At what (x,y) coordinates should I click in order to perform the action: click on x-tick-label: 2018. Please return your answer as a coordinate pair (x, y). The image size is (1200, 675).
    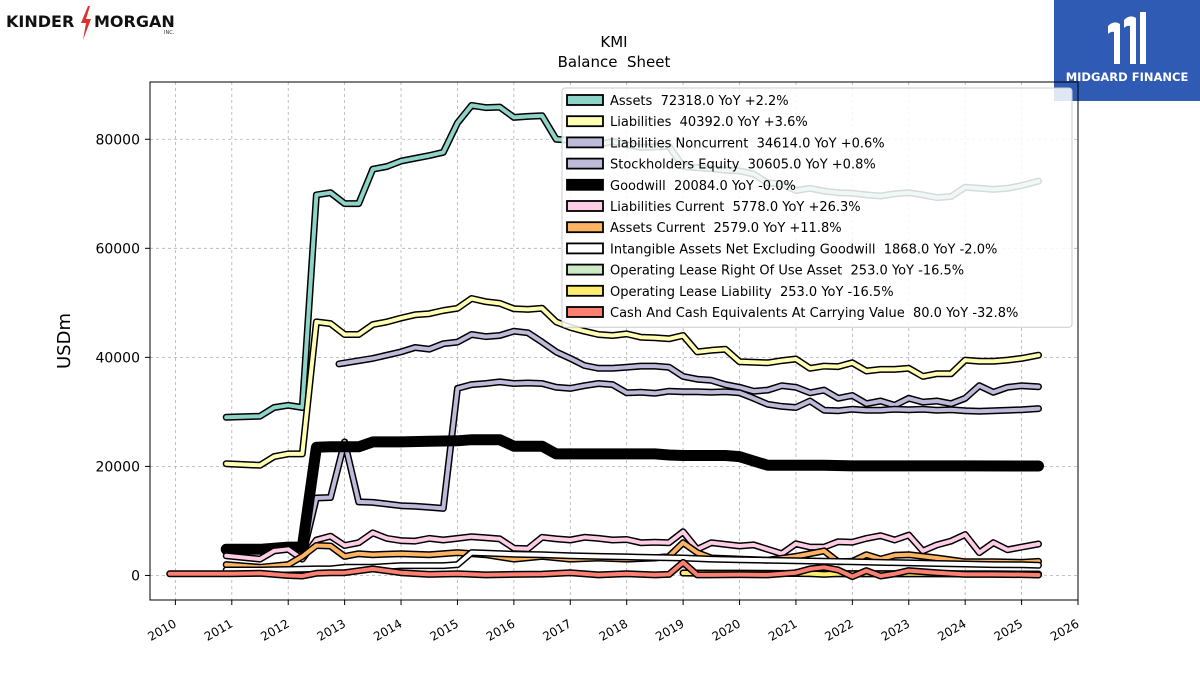
    Looking at the image, I should click on (613, 629).